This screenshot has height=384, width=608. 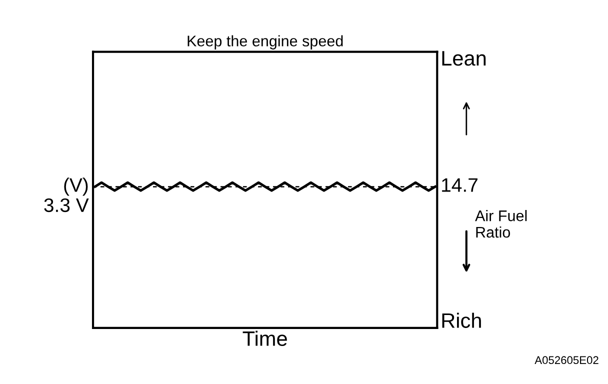 I want to click on text: A052605E02, so click(x=566, y=360).